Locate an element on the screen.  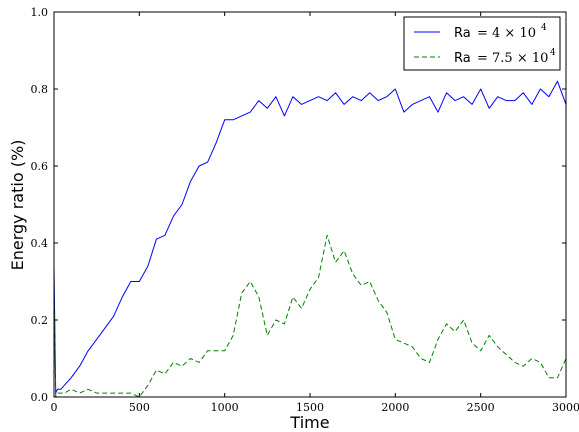
y-tick-label: 0.4 is located at coordinates (40, 243).